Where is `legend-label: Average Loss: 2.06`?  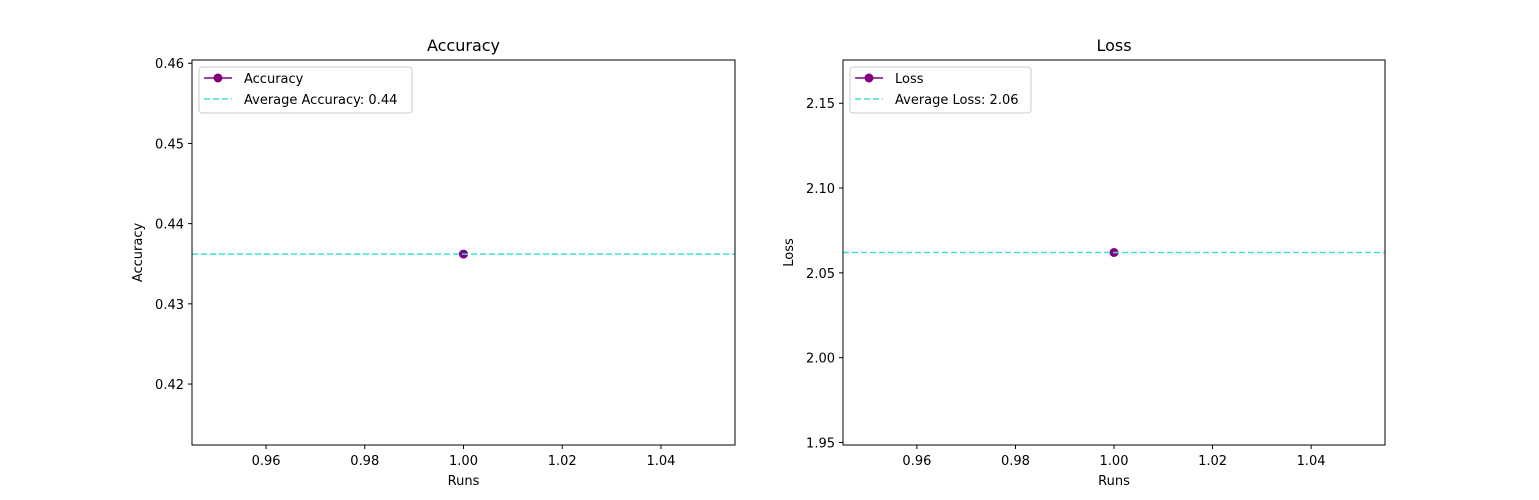
legend-label: Average Loss: 2.06 is located at coordinates (957, 100).